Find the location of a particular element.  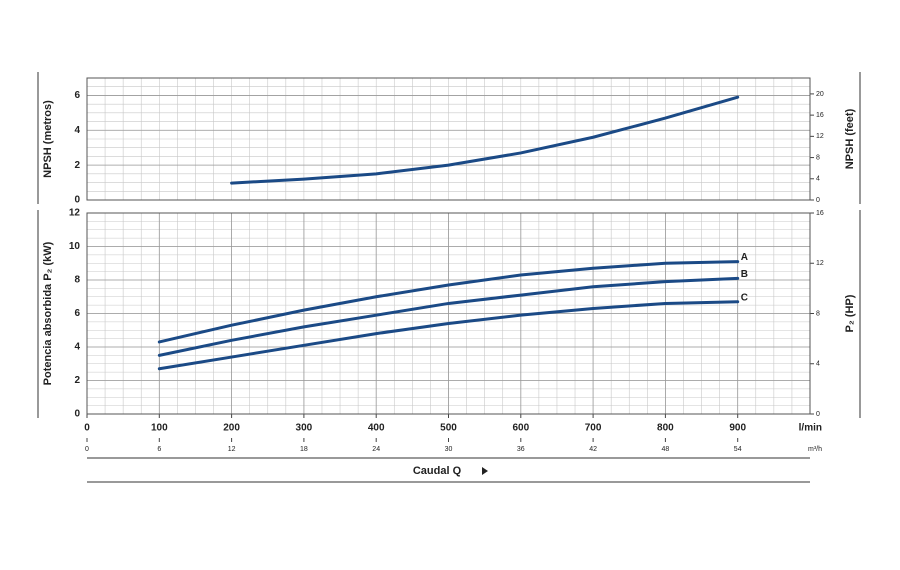

x2-tick-label: 6 is located at coordinates (159, 449).